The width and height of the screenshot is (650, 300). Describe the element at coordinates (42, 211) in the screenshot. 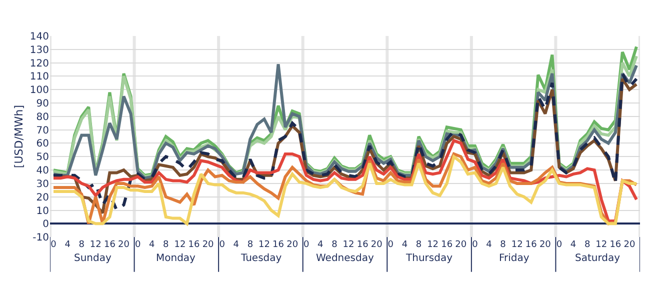

I see `y-tick-label: 10` at that location.